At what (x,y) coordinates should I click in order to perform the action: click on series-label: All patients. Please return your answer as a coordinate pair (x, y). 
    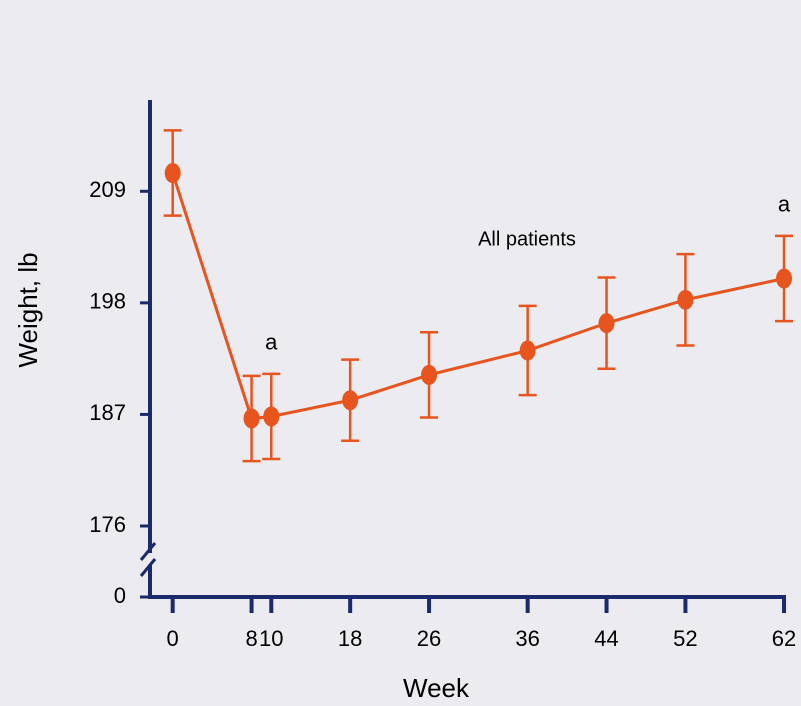
    Looking at the image, I should click on (527, 239).